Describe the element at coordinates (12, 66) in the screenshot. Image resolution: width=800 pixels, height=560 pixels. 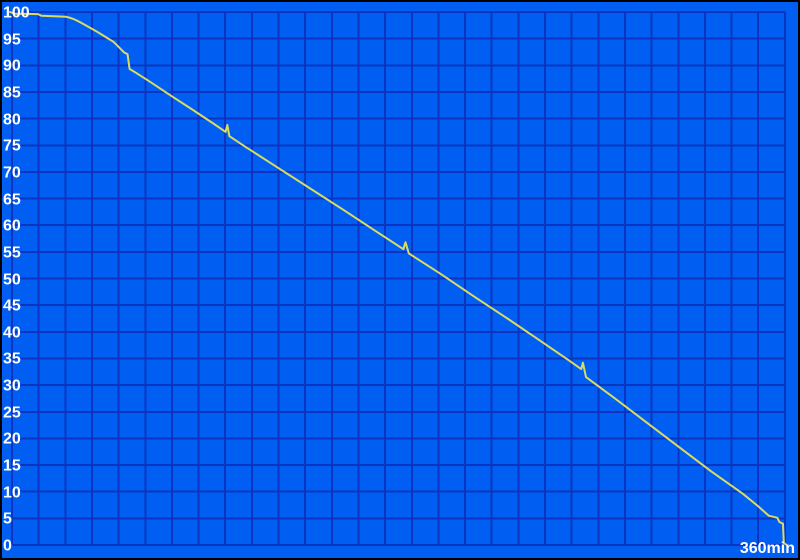
I see `y-axis-tick-label: 90` at that location.